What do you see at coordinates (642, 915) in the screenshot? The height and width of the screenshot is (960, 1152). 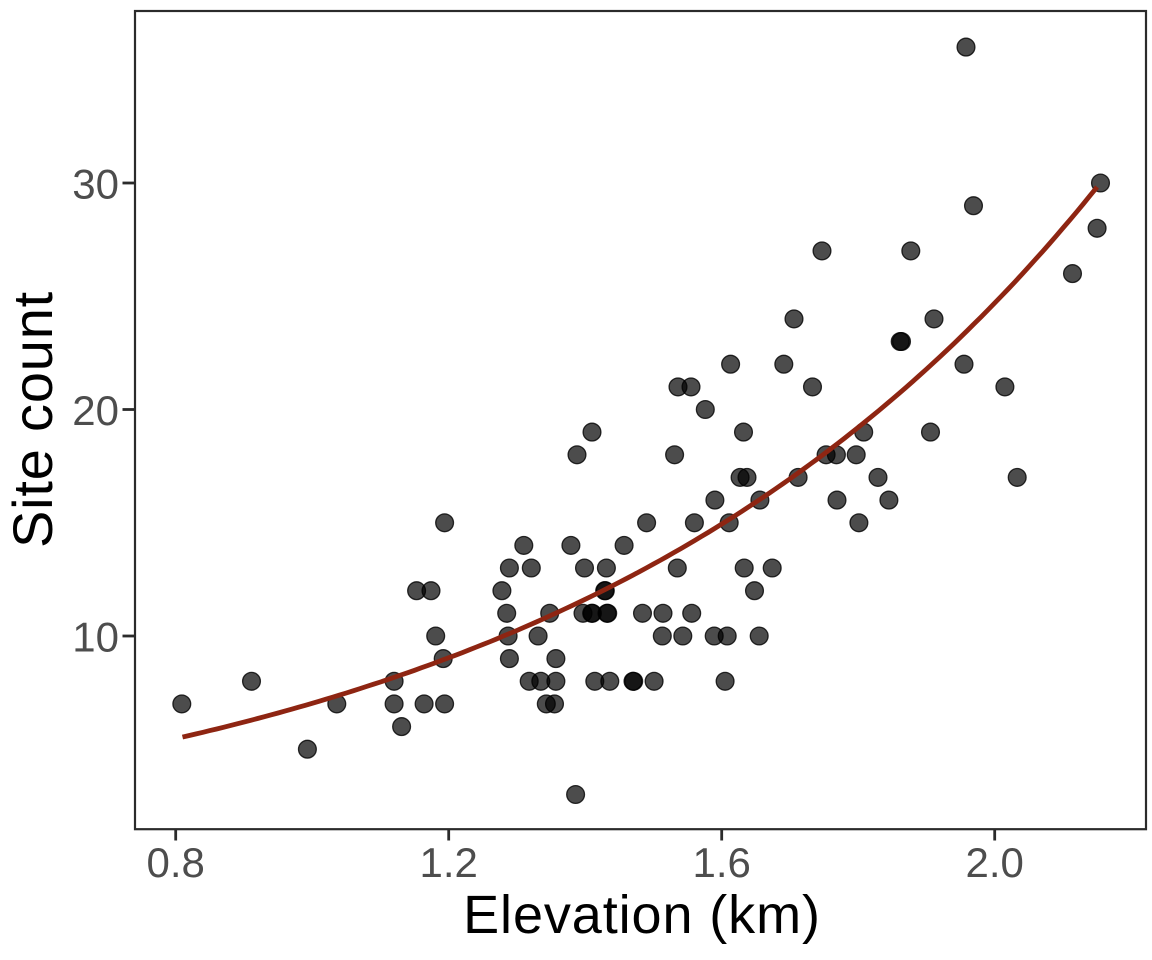 I see `svg-text: Elevation (km)` at bounding box center [642, 915].